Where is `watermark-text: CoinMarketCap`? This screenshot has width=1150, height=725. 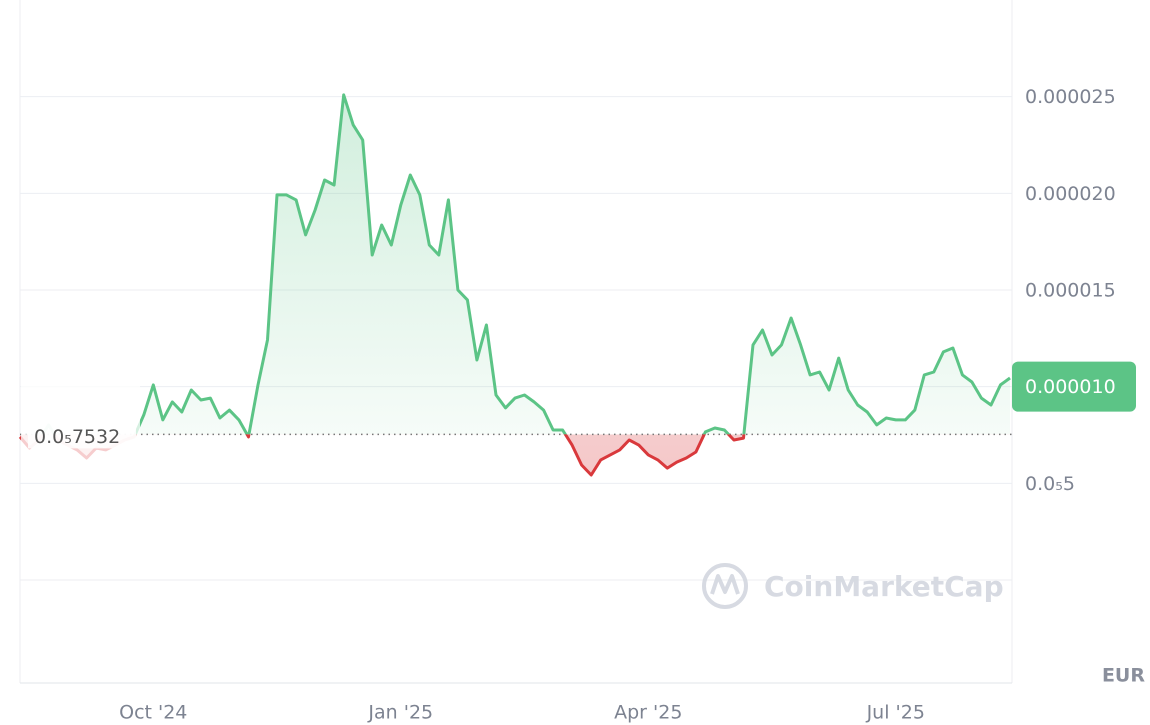
watermark-text: CoinMarketCap is located at coordinates (884, 586).